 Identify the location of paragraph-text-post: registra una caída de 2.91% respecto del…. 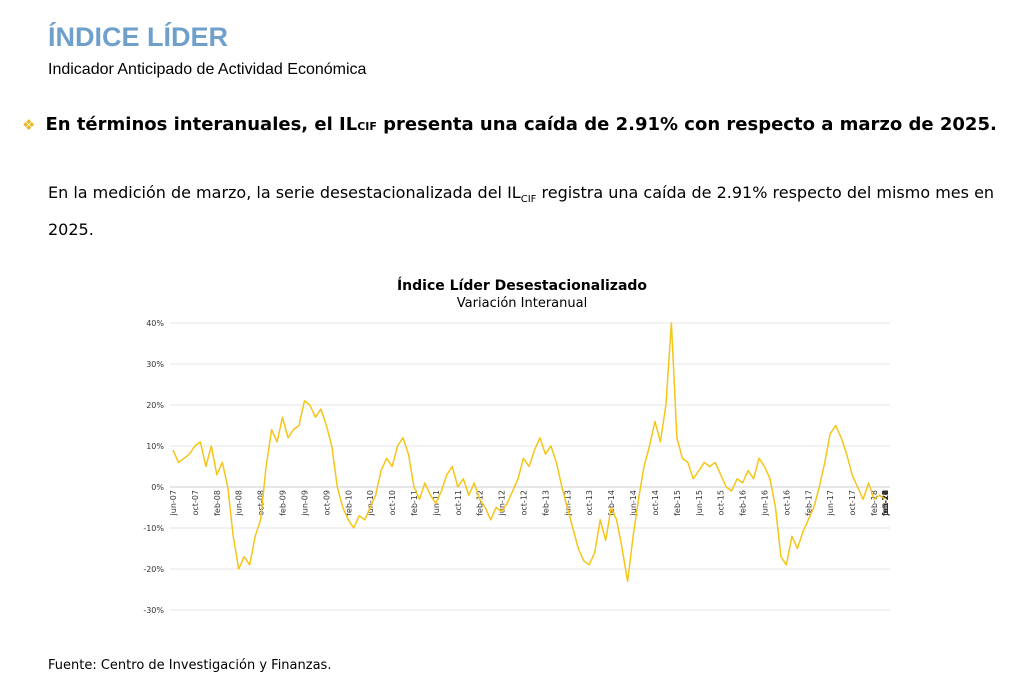
(521, 211).